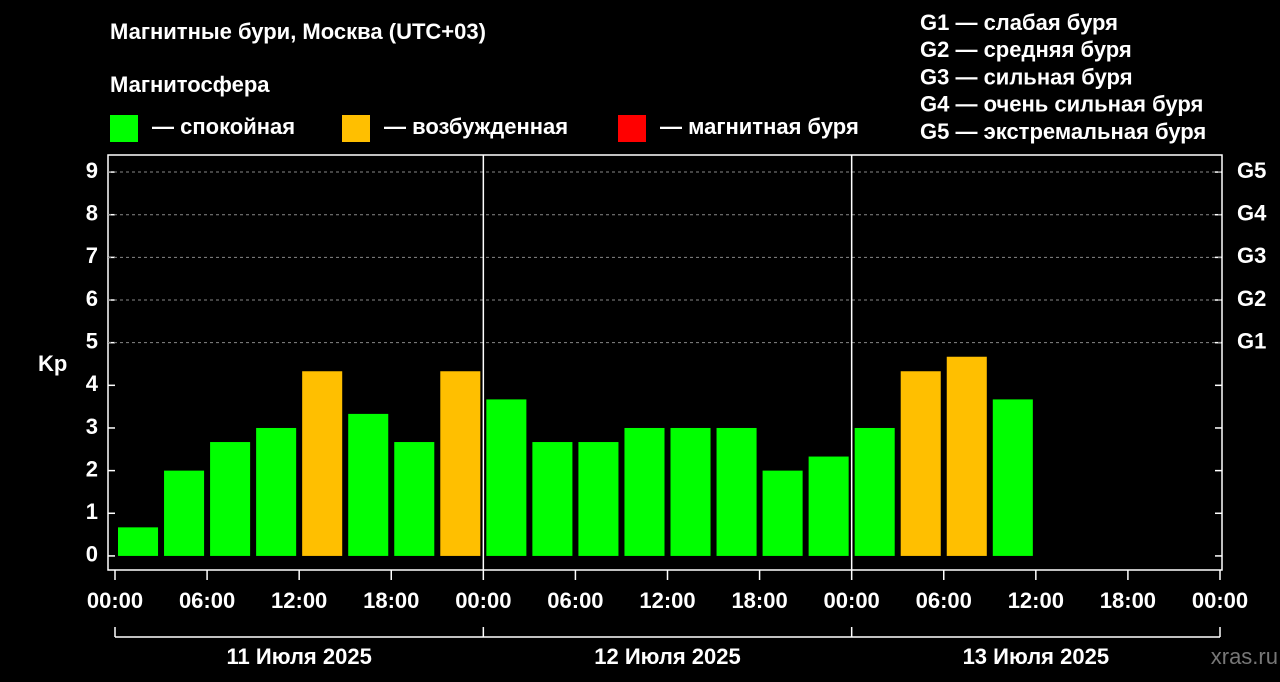 This screenshot has width=1280, height=682. I want to click on y-tick-label: 9, so click(92, 170).